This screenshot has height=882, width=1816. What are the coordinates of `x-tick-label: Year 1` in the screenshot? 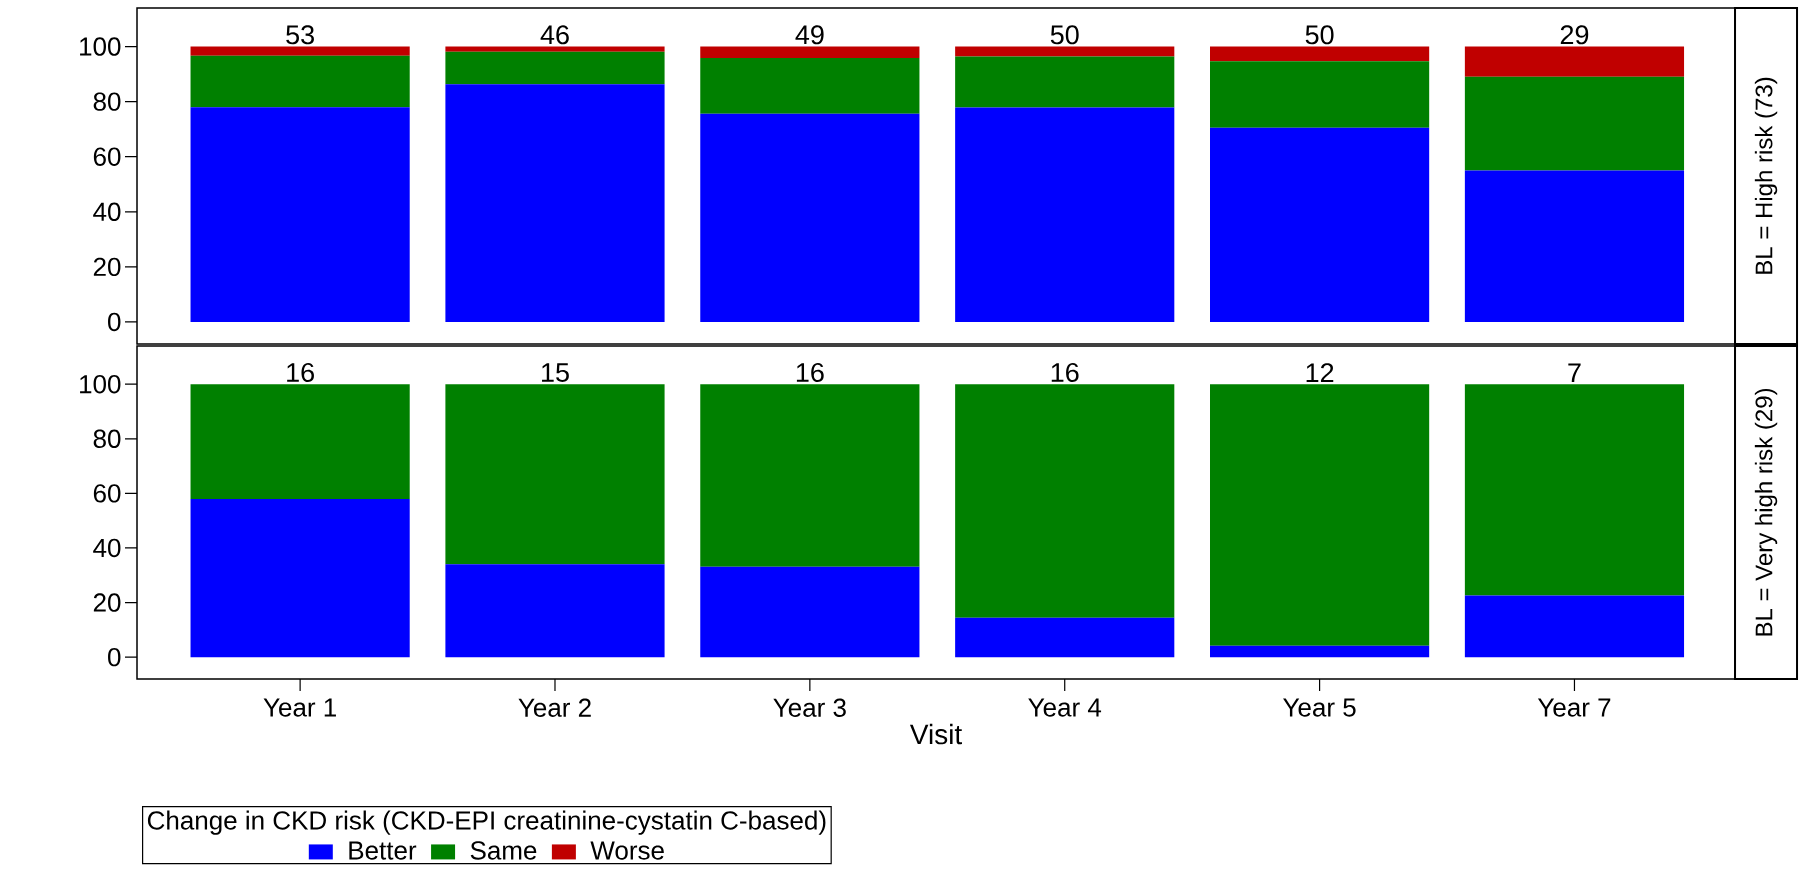 It's located at (299, 707).